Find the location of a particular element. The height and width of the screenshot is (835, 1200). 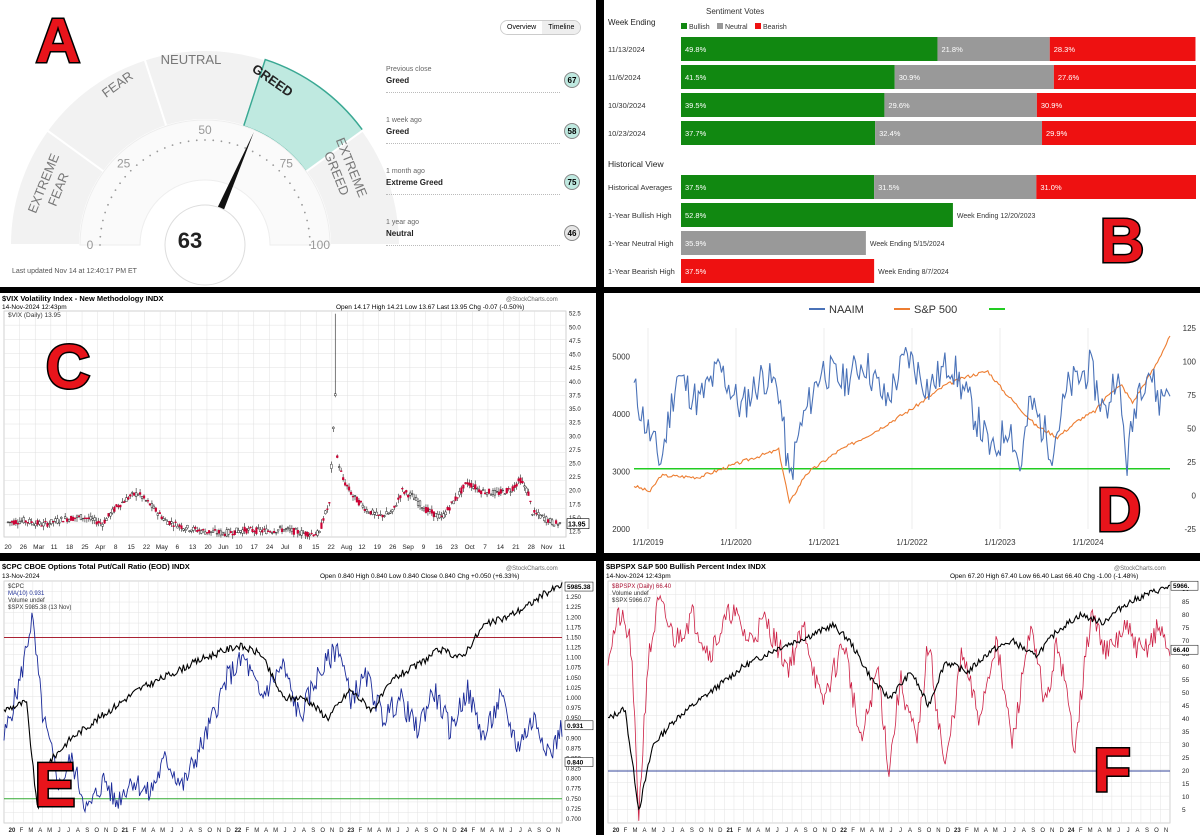

x-tick: Jul is located at coordinates (285, 547).